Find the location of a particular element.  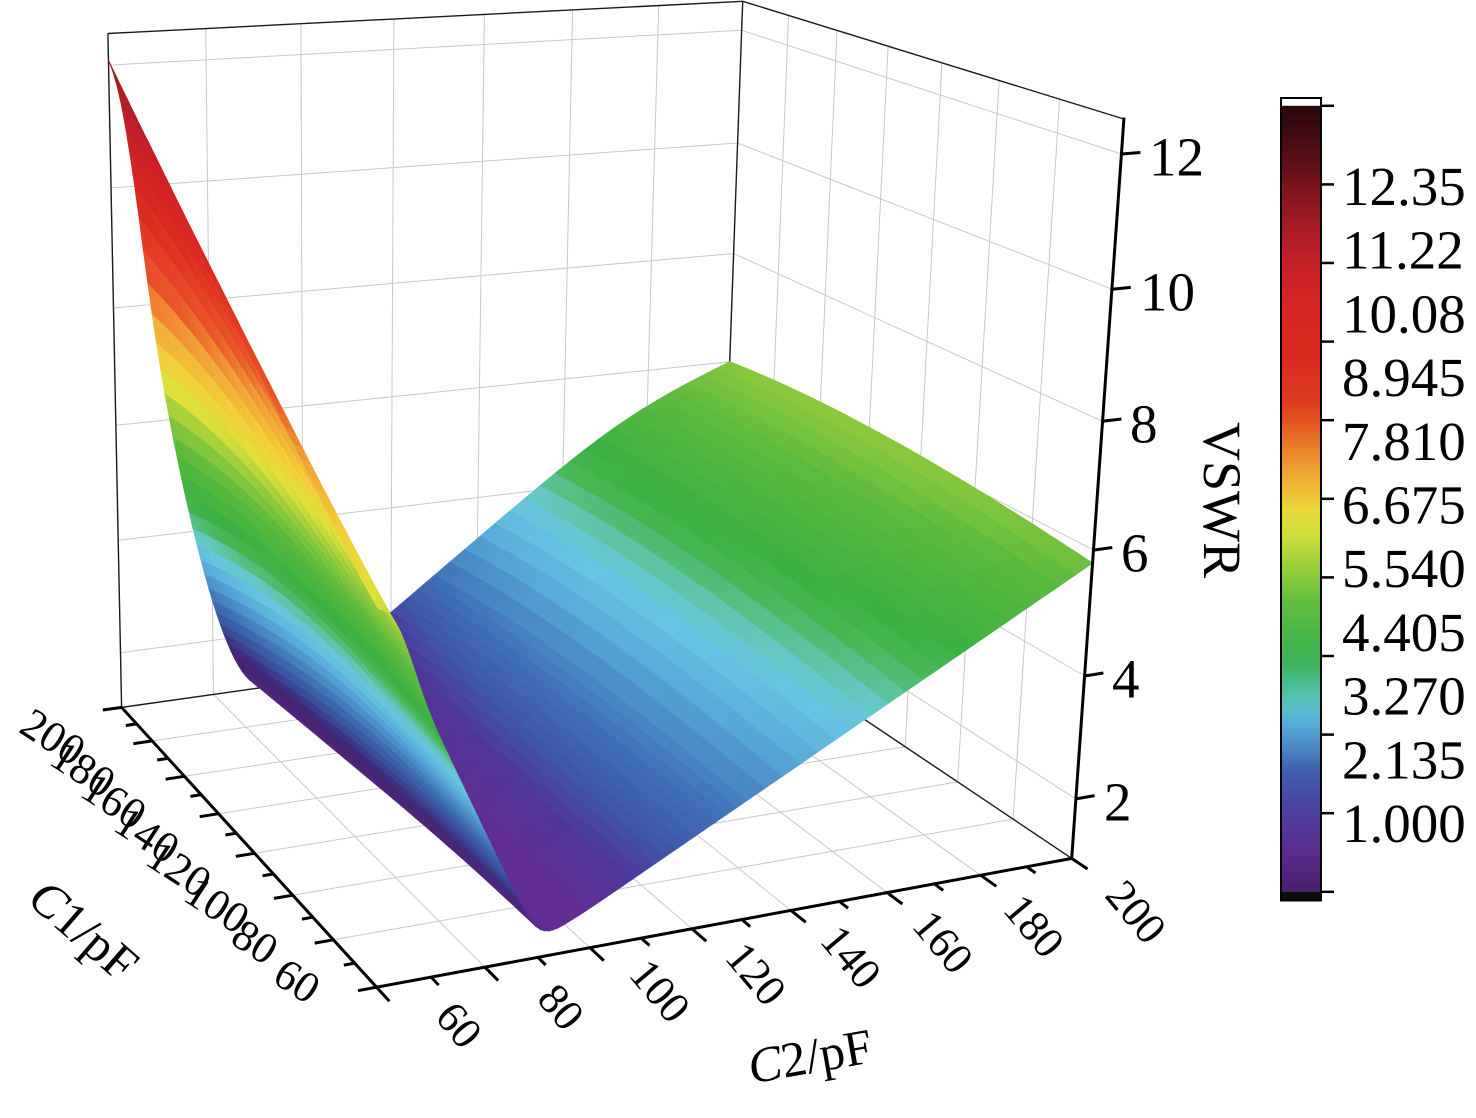

svg-text: 2 is located at coordinates (1118, 802).